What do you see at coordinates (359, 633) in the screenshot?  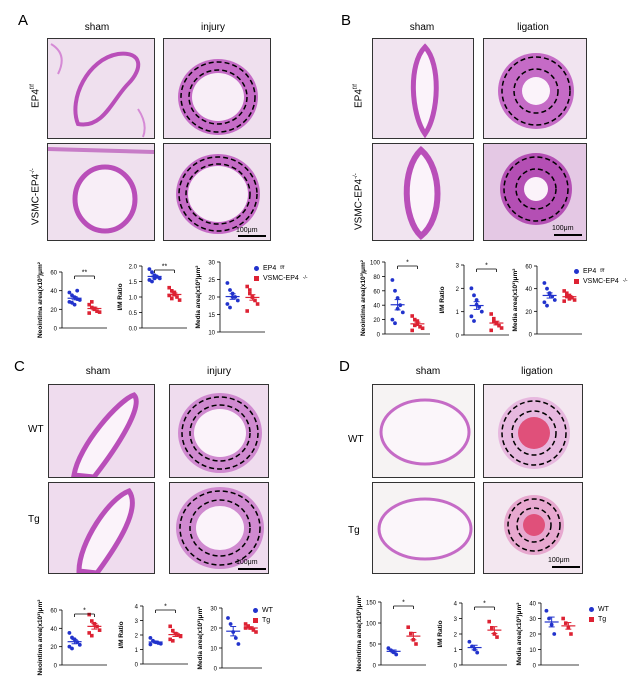 I see `y-axis-label: Neointima area(x10³)μm²` at bounding box center [359, 633].